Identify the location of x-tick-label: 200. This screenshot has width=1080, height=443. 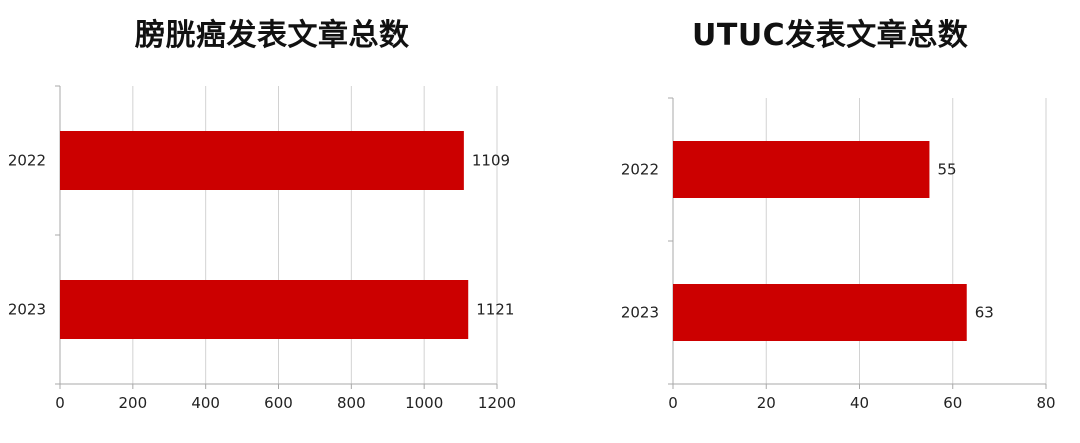
(133, 403).